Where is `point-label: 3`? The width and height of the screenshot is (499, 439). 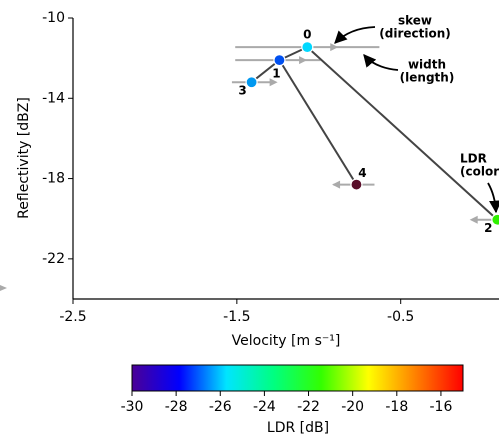
point-label: 3 is located at coordinates (242, 91).